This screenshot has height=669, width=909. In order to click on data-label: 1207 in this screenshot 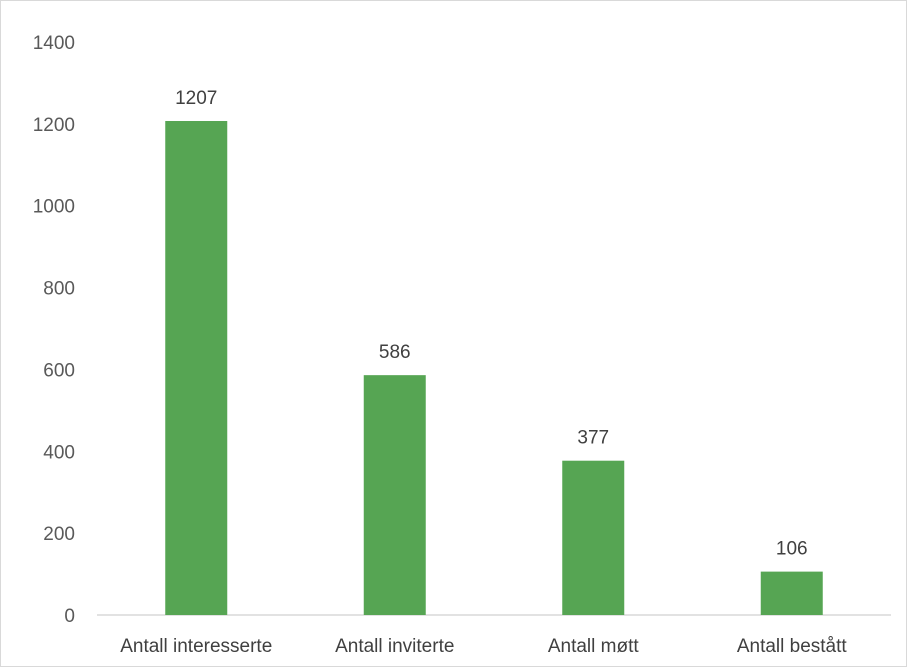, I will do `click(196, 98)`.